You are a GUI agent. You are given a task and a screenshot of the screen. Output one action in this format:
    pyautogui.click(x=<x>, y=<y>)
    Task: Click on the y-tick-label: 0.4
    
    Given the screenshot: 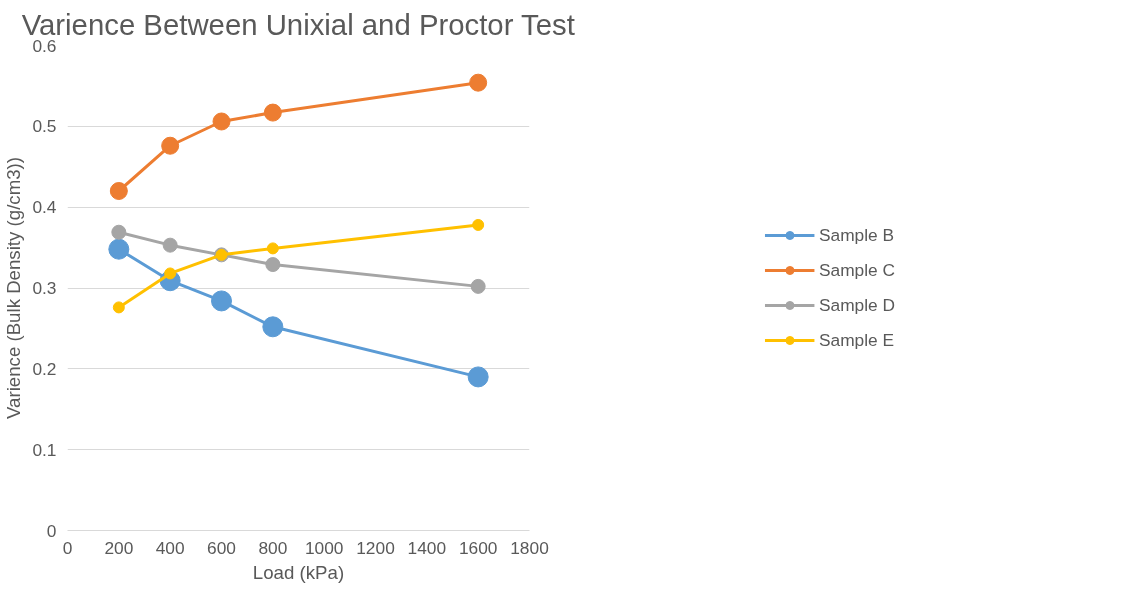 What is the action you would take?
    pyautogui.click(x=44, y=207)
    